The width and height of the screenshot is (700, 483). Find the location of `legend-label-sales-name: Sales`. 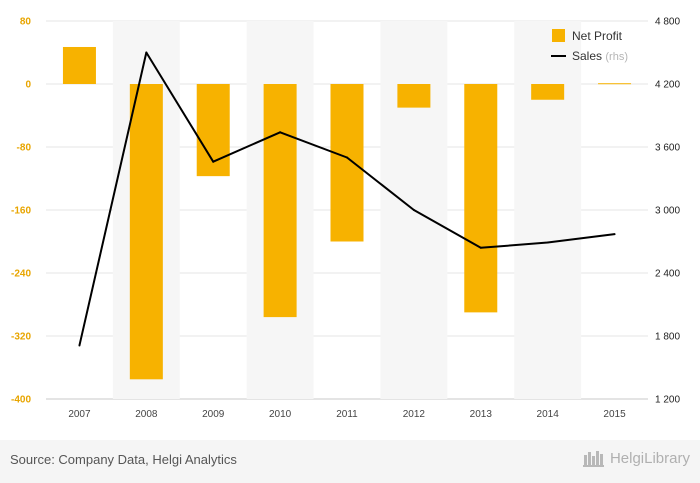

legend-label-sales-name: Sales is located at coordinates (587, 56).